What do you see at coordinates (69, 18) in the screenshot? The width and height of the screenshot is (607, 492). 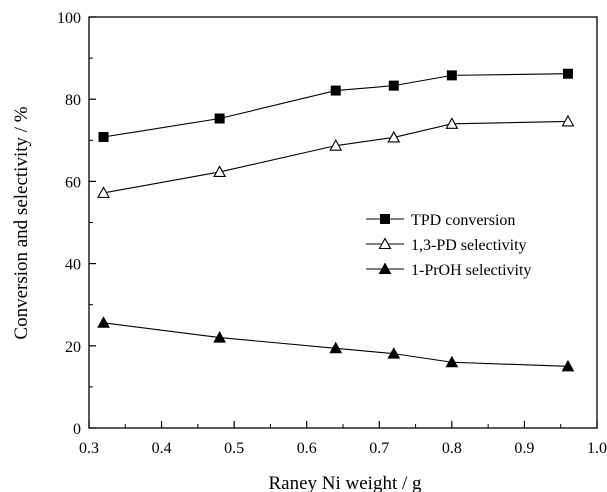 I see `y-tick-label: 100` at bounding box center [69, 18].